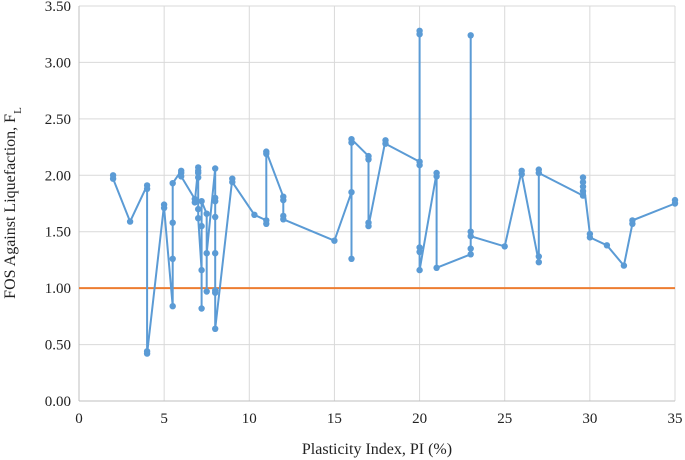 Image resolution: width=685 pixels, height=460 pixels. I want to click on y-axis-label-main: FOS Against Liquefaction, F, so click(10, 206).